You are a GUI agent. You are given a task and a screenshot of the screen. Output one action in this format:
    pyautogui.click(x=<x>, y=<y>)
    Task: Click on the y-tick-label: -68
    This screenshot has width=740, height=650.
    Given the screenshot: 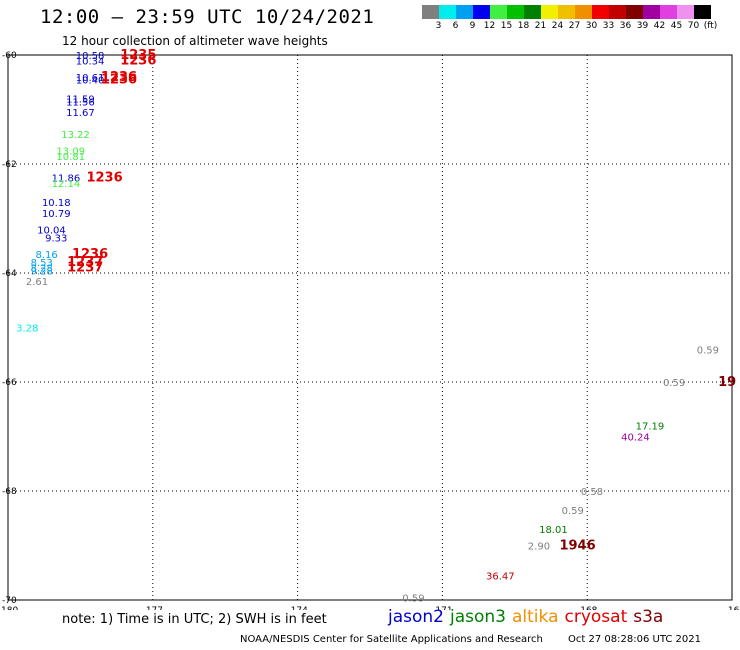 What is the action you would take?
    pyautogui.click(x=9, y=492)
    